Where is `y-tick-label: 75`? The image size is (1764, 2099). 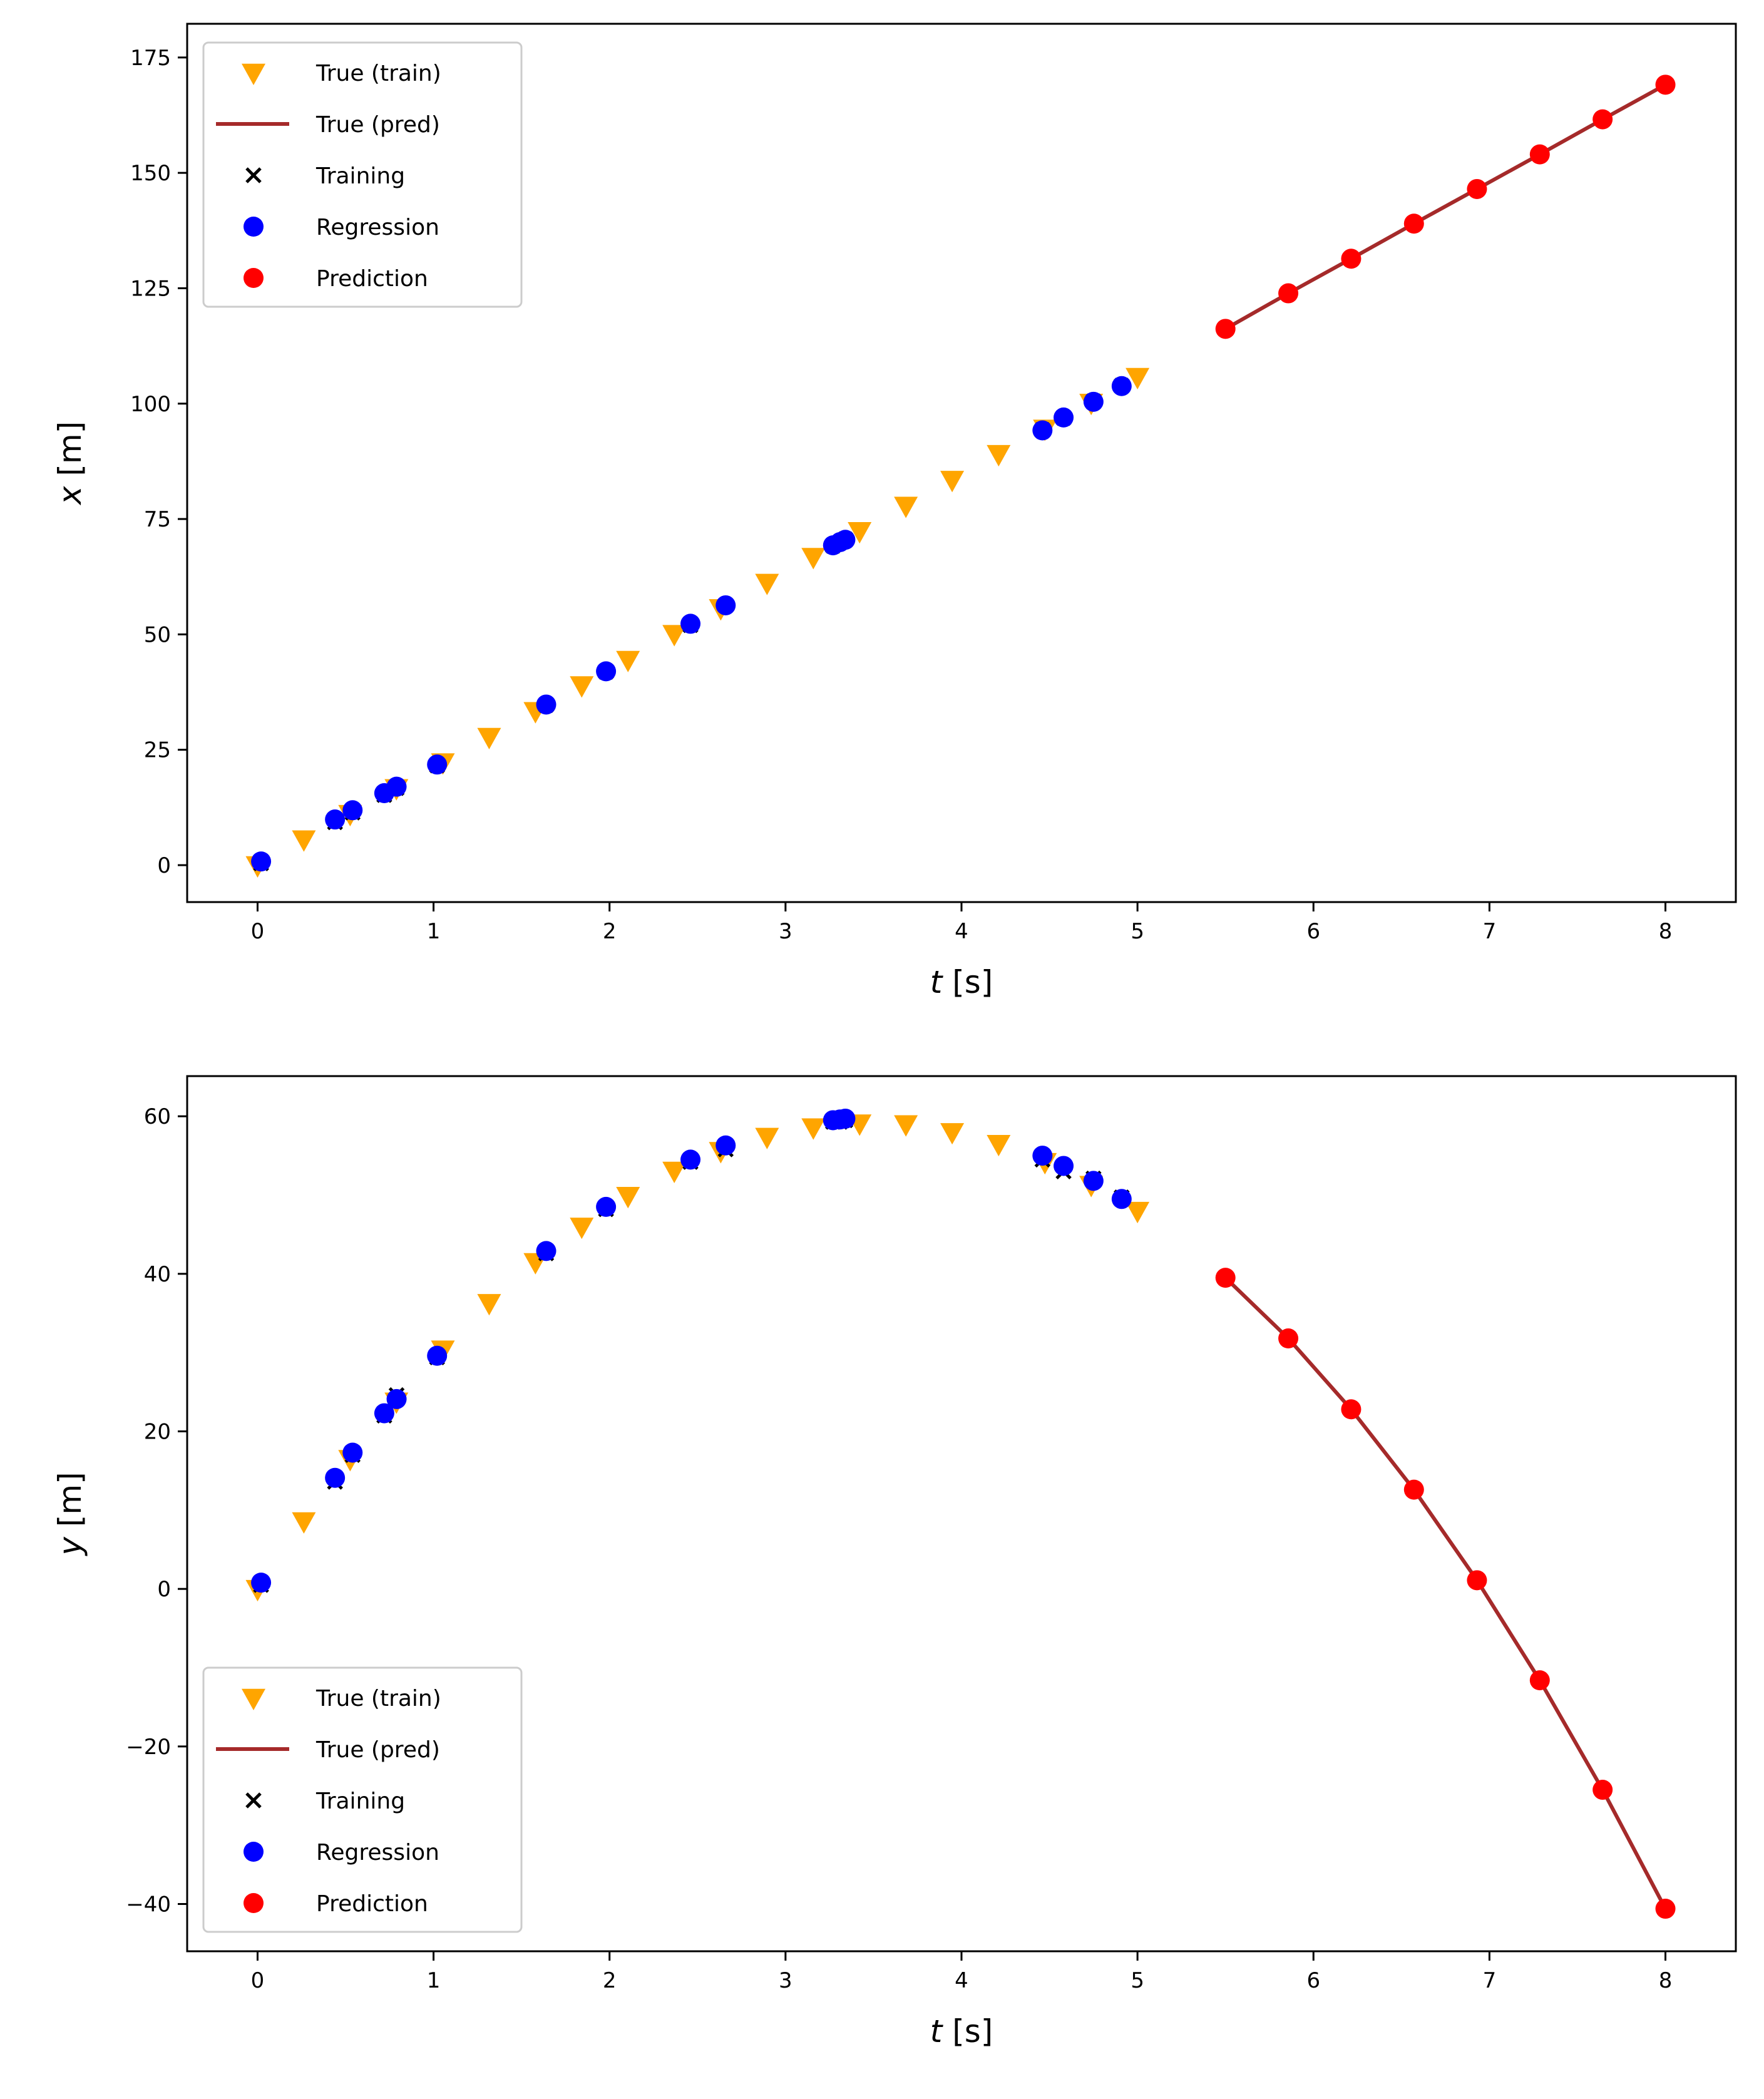
y-tick-label: 75 is located at coordinates (157, 520).